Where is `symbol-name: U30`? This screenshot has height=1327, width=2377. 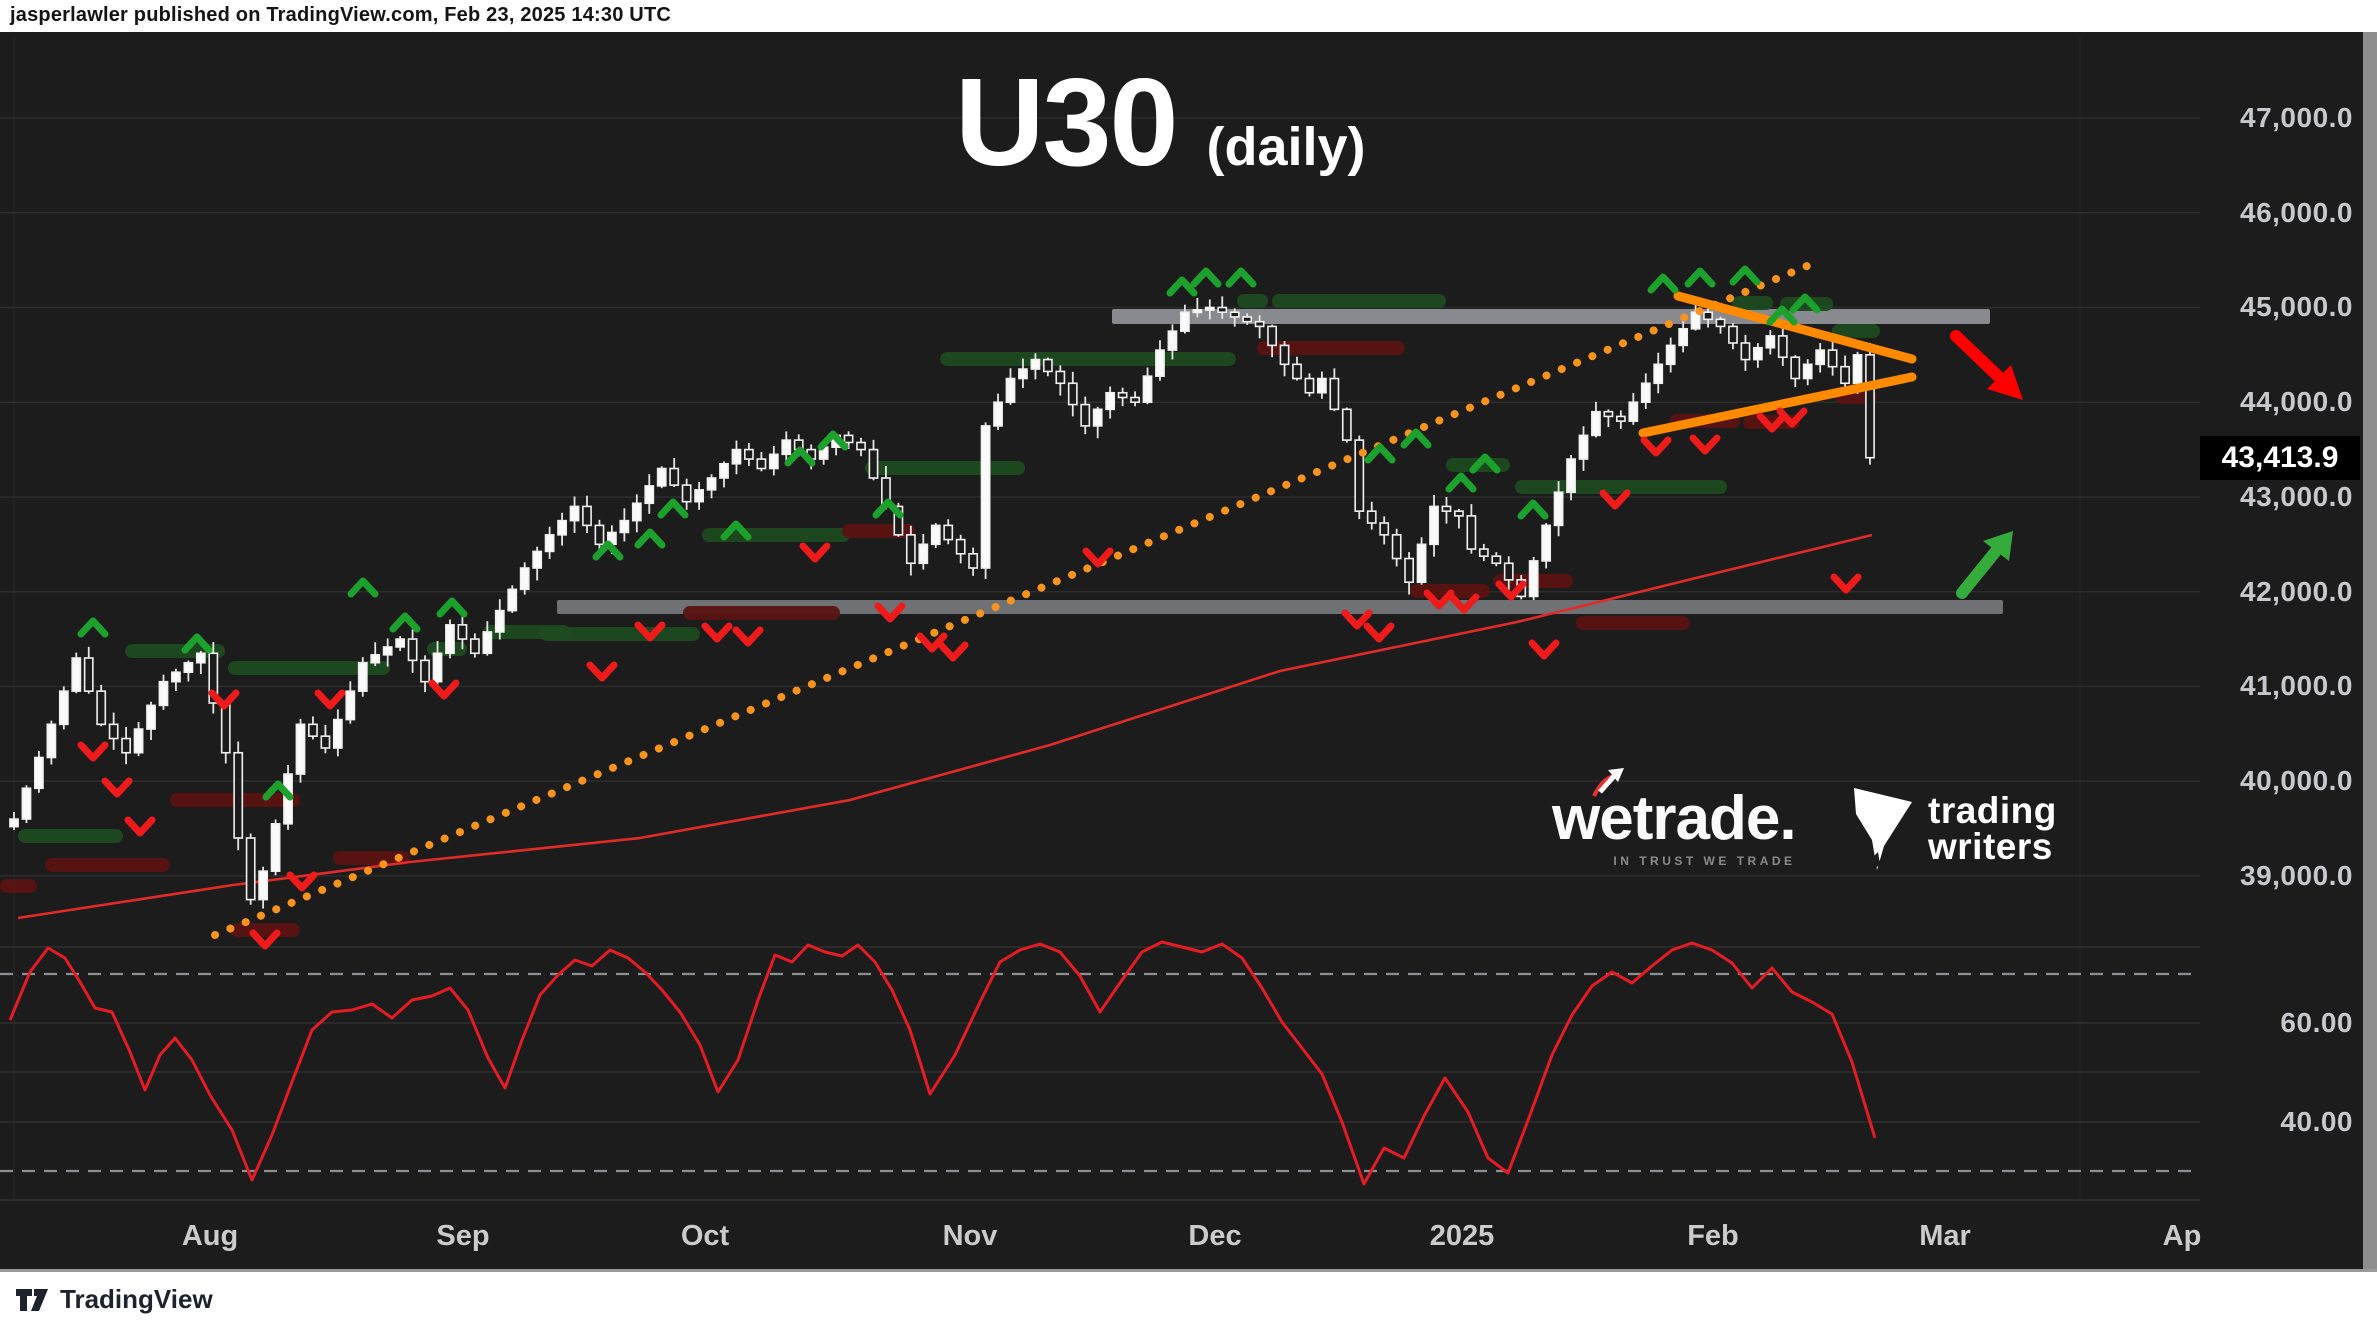 symbol-name: U30 is located at coordinates (1066, 123).